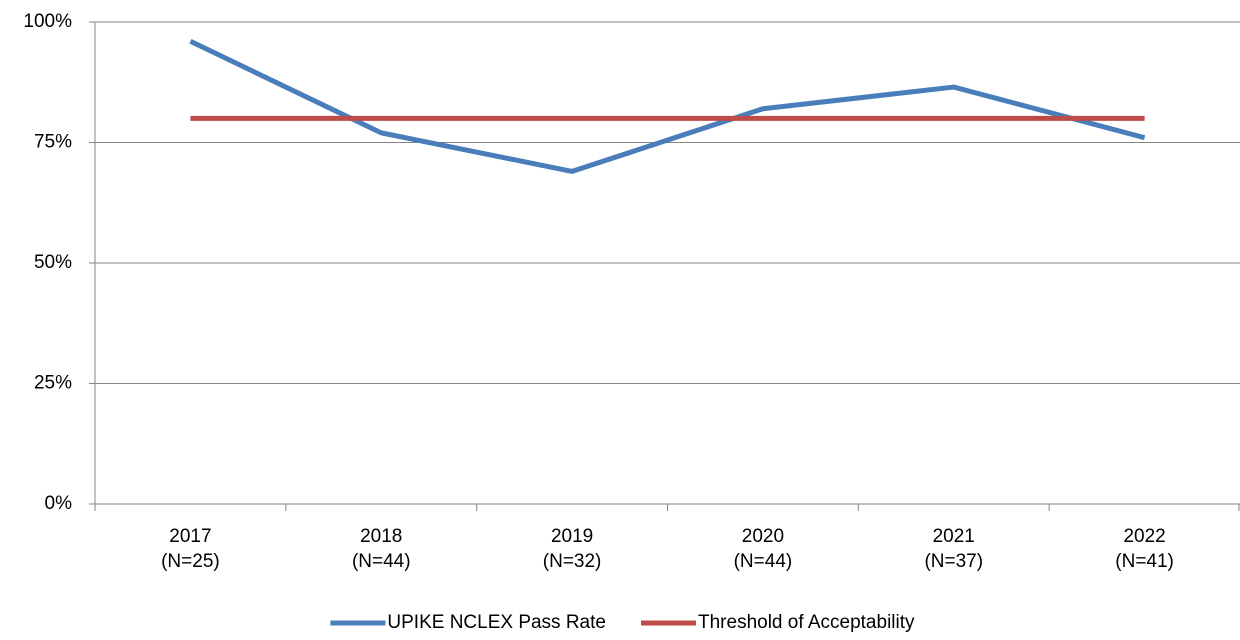  Describe the element at coordinates (53, 262) in the screenshot. I see `y-tick-label: 50%` at that location.